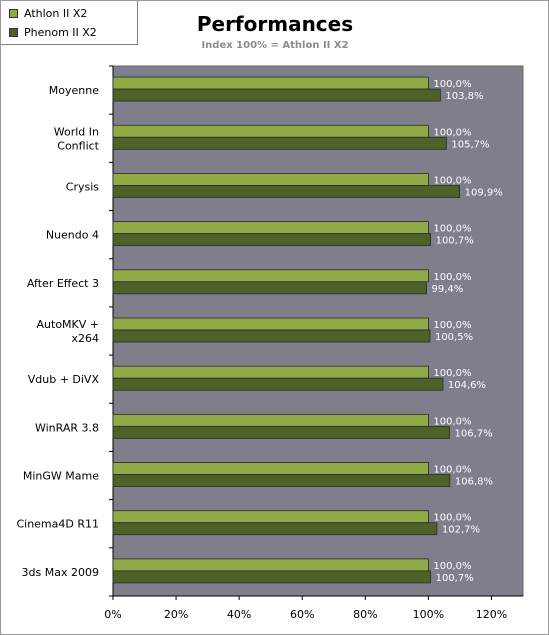  I want to click on value-label-phenom: 109,9%, so click(484, 192).